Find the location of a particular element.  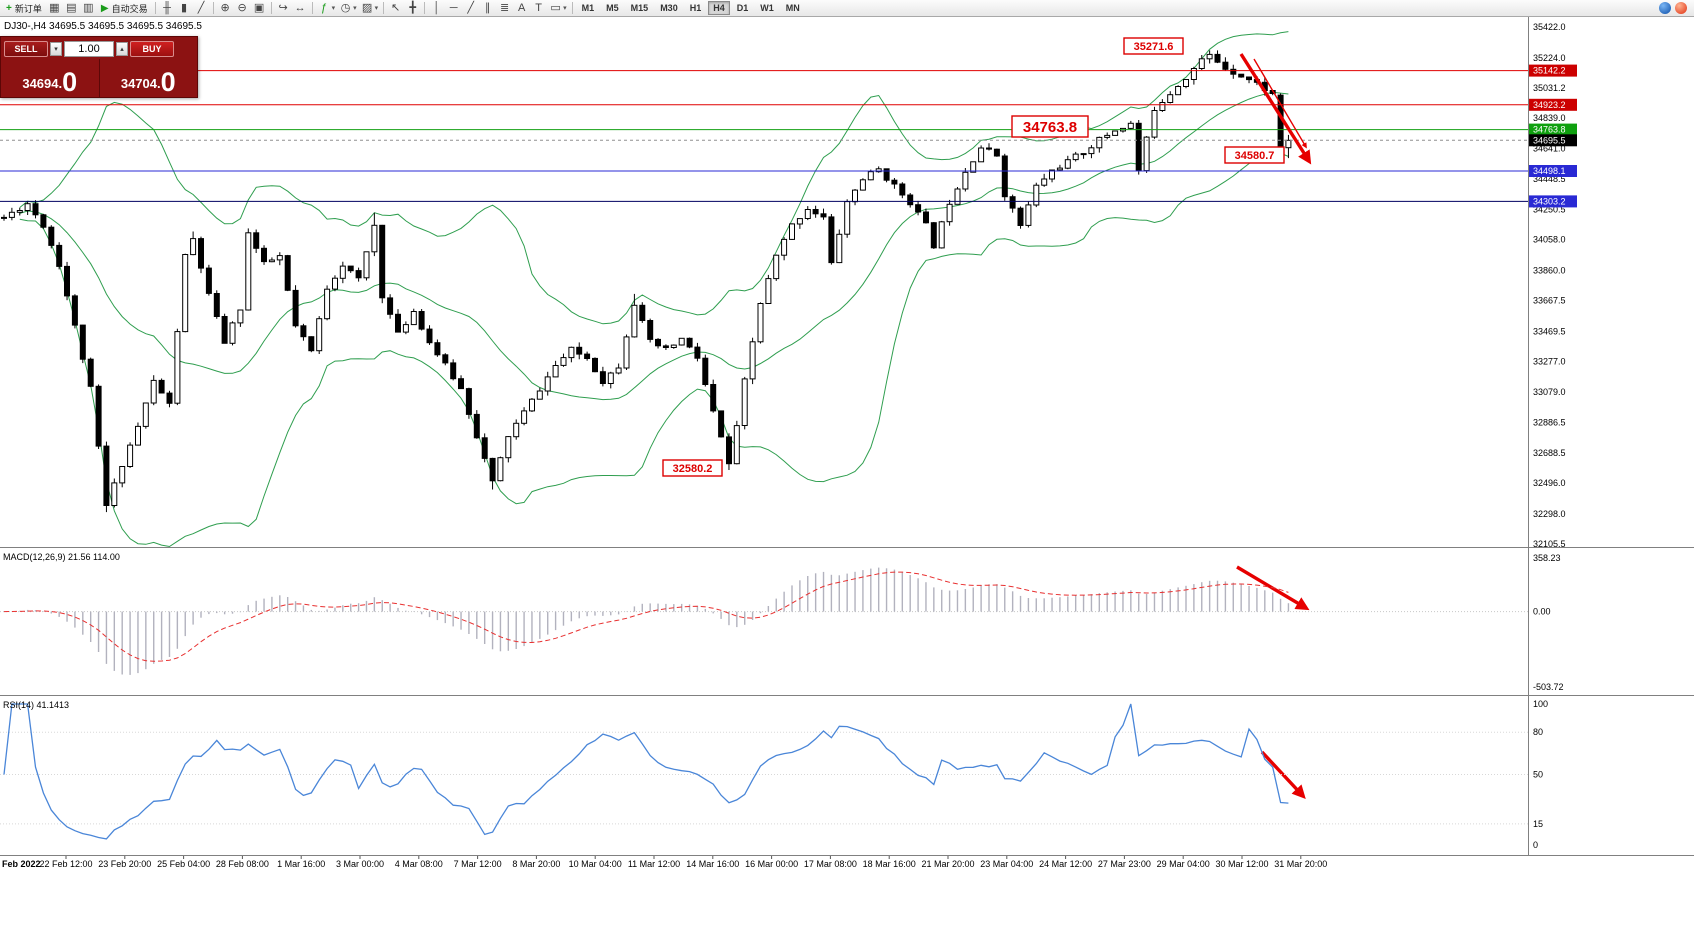

timeframe-d1-button: D1 is located at coordinates (742, 8).